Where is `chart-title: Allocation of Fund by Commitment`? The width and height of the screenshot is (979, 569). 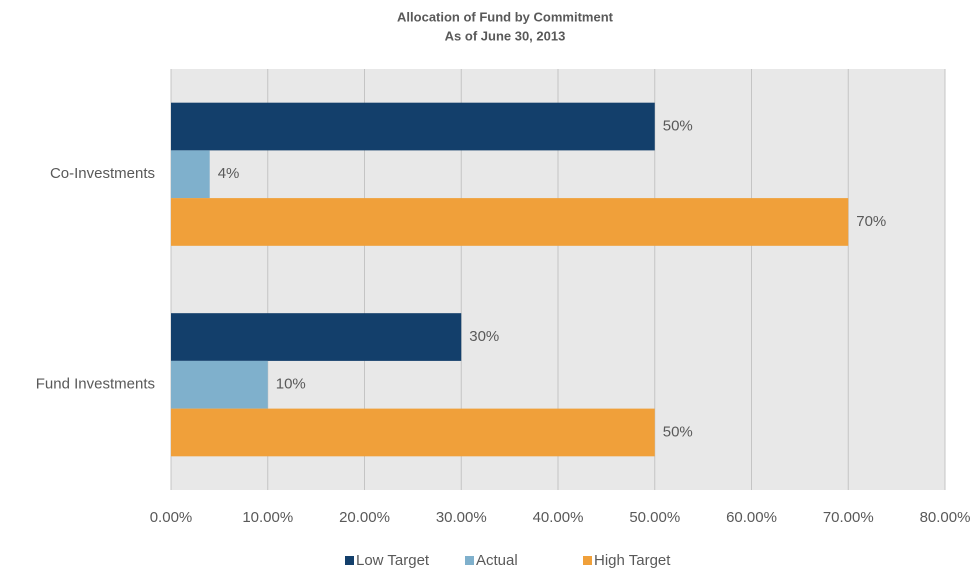
chart-title: Allocation of Fund by Commitment is located at coordinates (505, 16).